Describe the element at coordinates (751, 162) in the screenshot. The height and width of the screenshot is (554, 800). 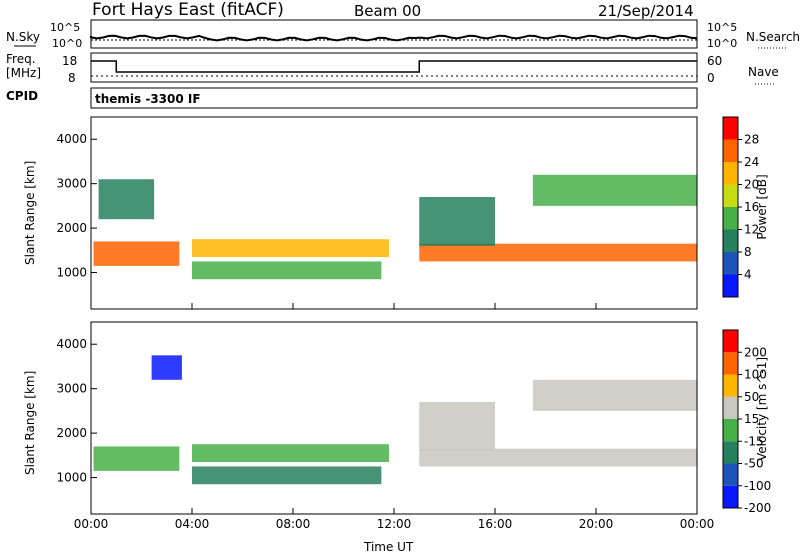
I see `colorbar-tick-label-0-5: 24` at that location.